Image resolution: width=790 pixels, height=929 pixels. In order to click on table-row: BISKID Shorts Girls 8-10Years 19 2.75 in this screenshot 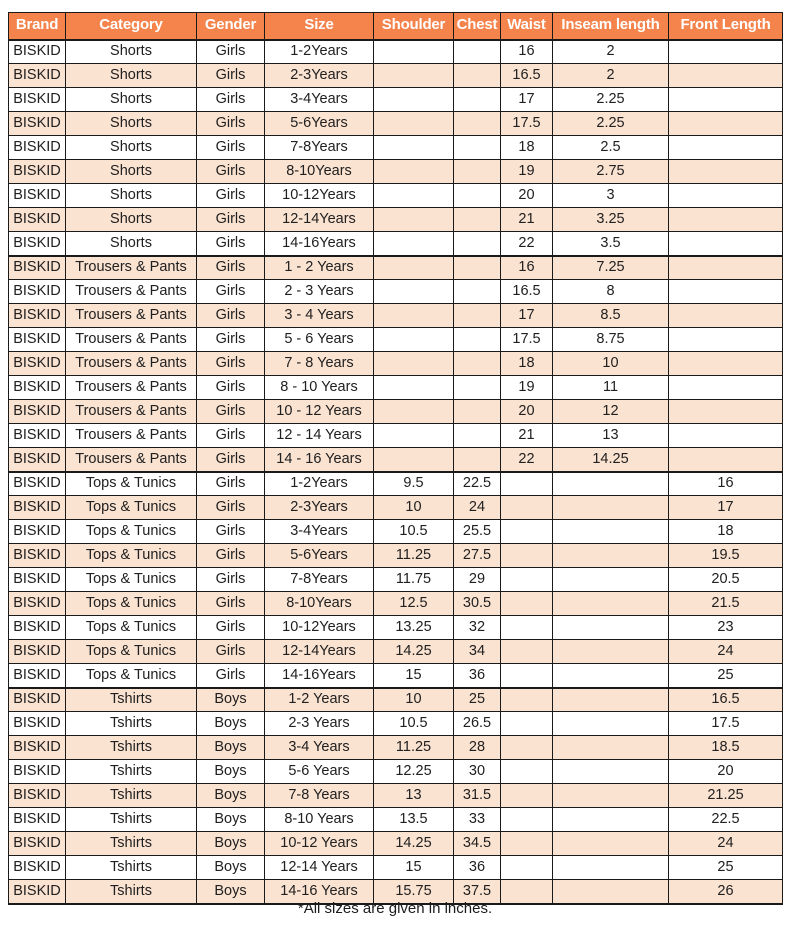, I will do `click(395, 171)`.